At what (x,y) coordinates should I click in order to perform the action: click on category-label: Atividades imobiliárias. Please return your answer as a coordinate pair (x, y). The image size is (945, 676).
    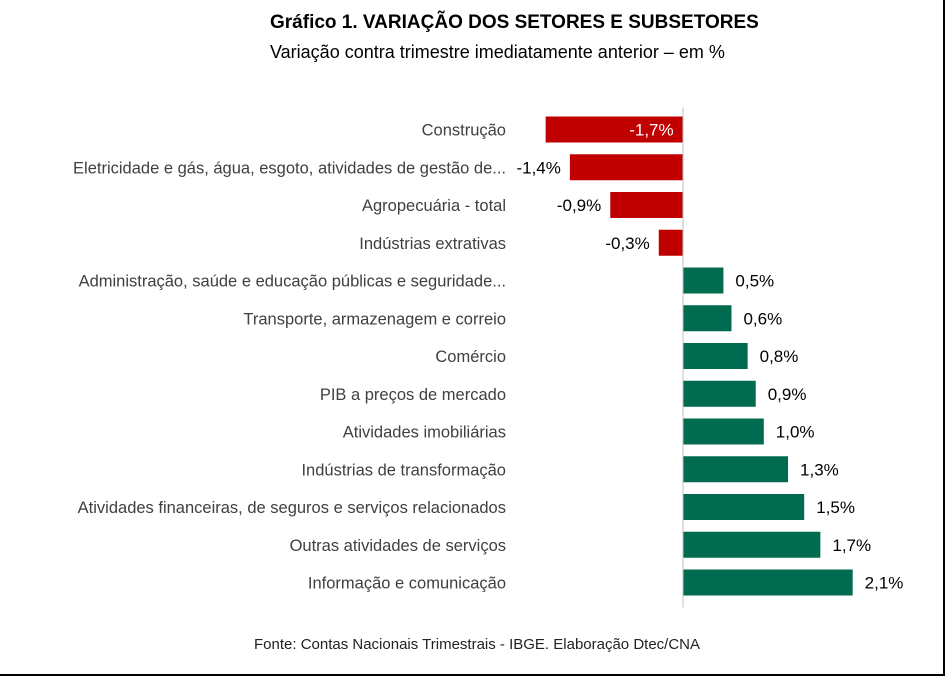
    Looking at the image, I should click on (424, 433).